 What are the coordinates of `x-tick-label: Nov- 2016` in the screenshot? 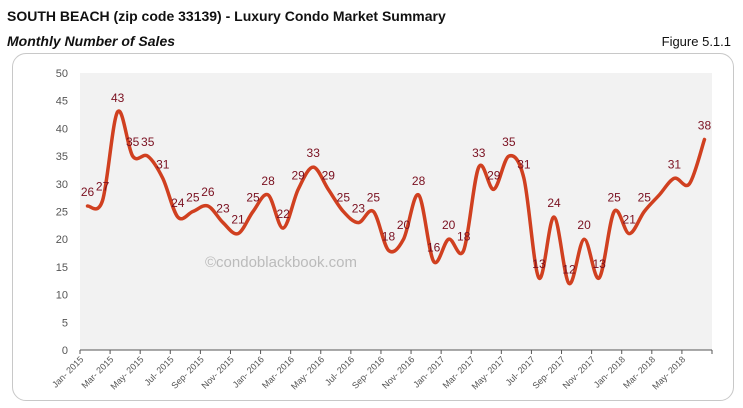 It's located at (398, 372).